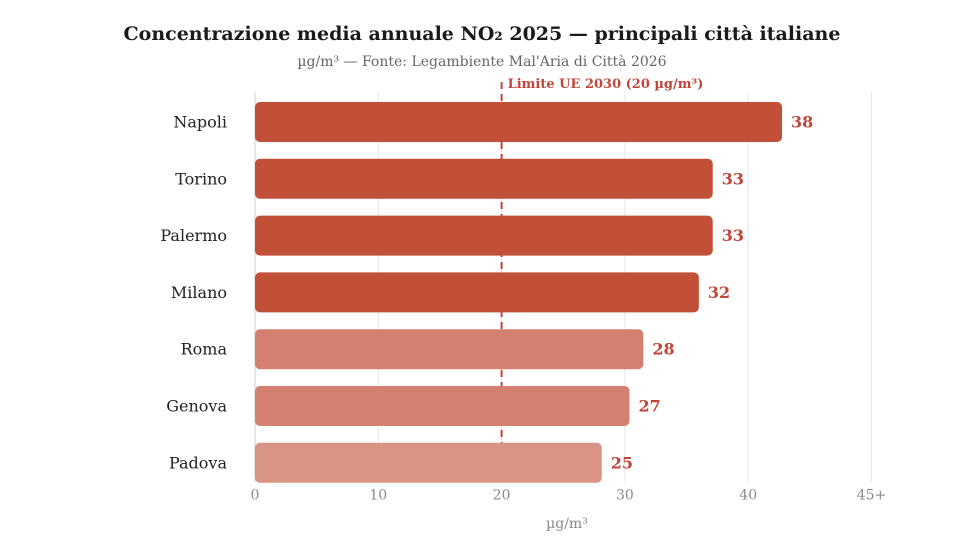 The width and height of the screenshot is (964, 540). I want to click on value-label: 32, so click(719, 292).